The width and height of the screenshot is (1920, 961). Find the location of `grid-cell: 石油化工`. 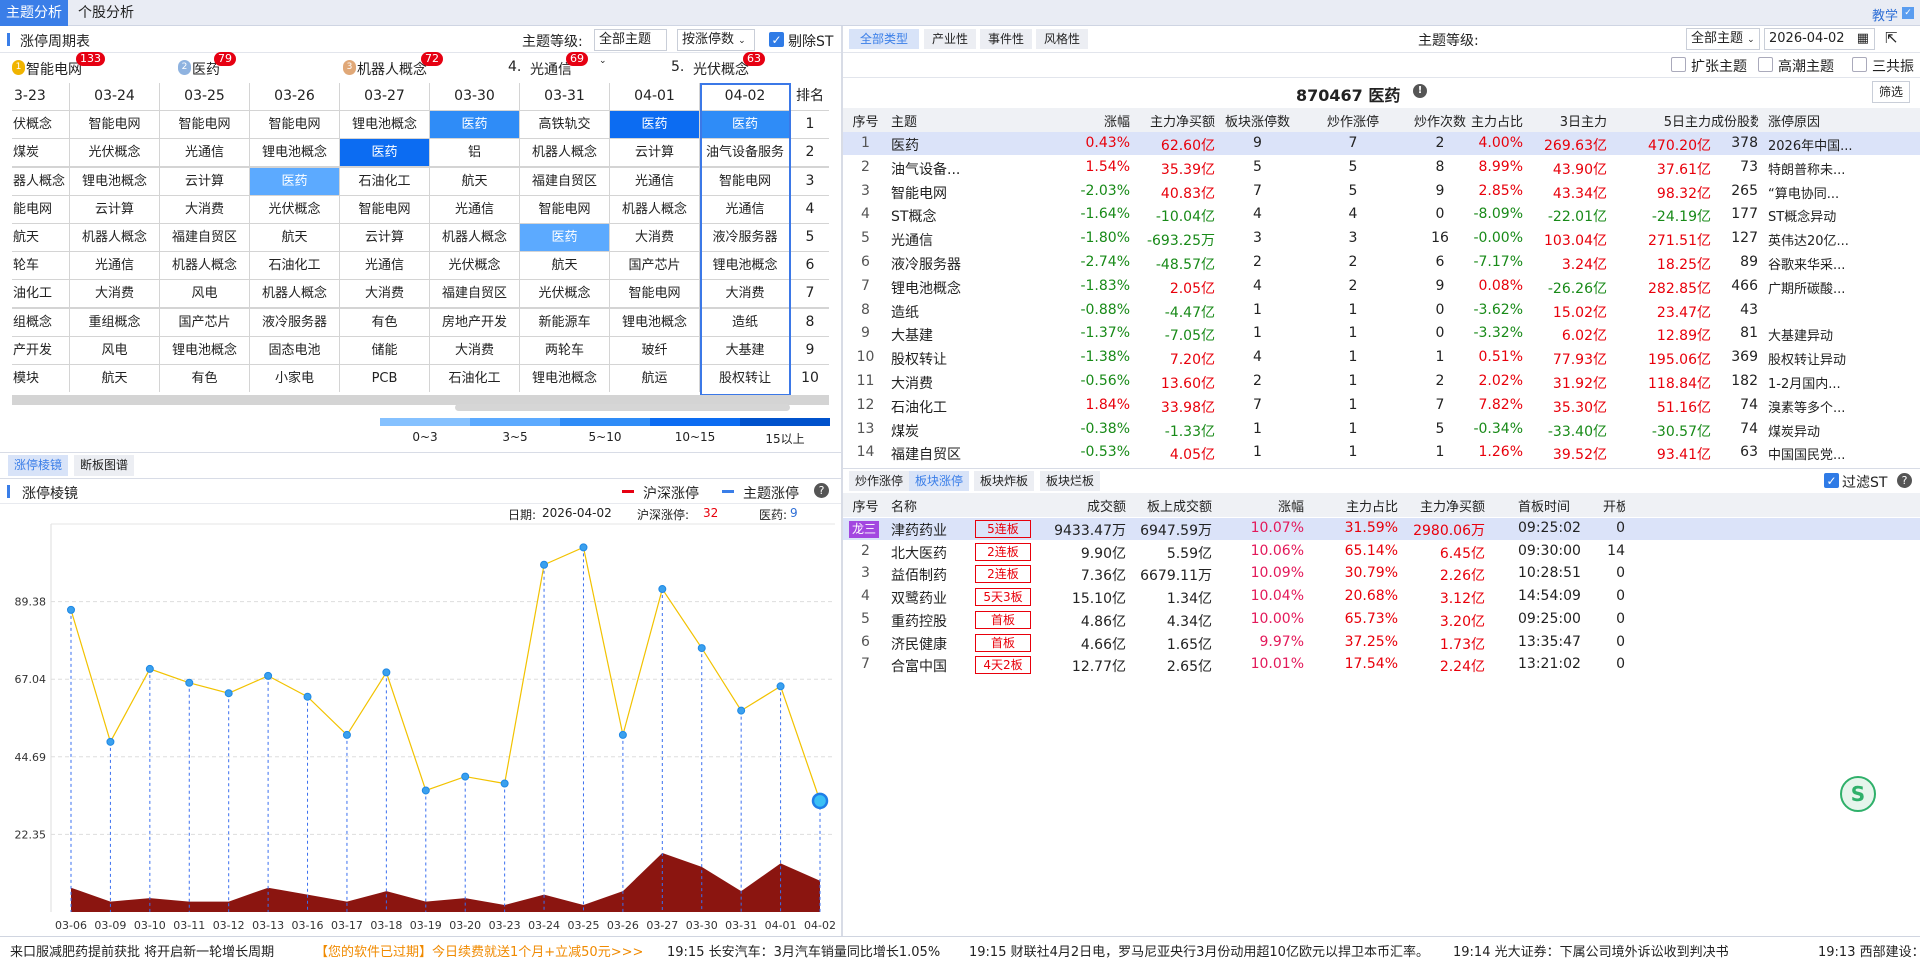

grid-cell: 石油化工 is located at coordinates (294, 266).